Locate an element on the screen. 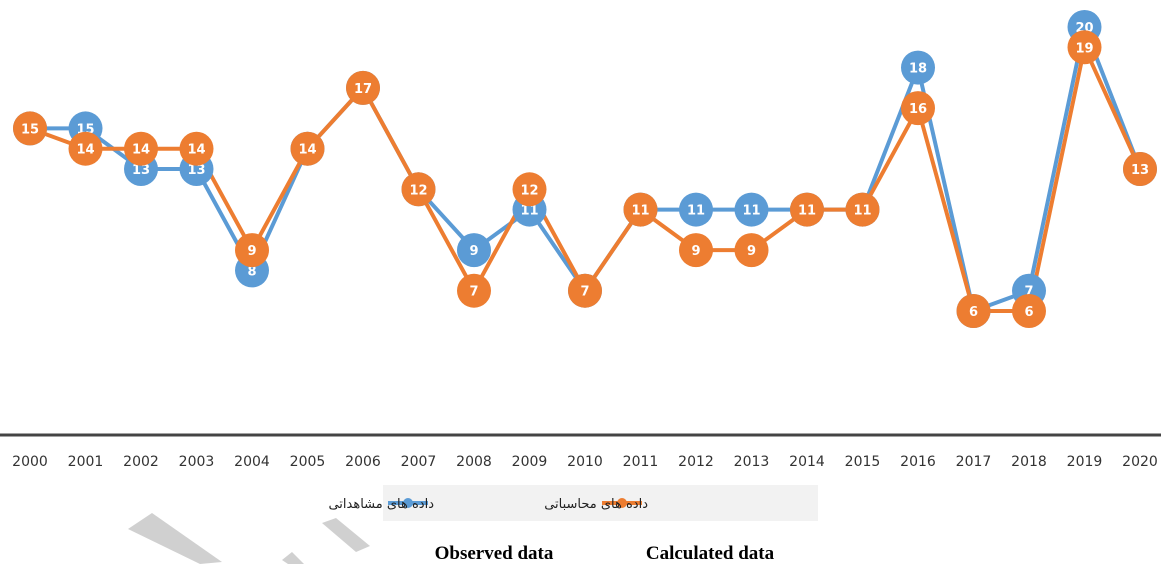 The width and height of the screenshot is (1161, 564). x-tick-label: 2020 is located at coordinates (1140, 462).